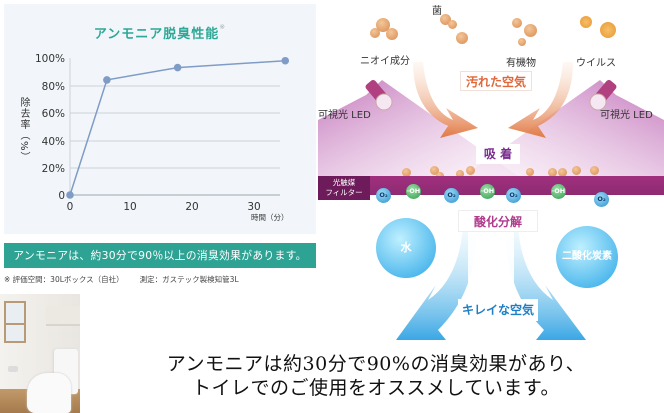  What do you see at coordinates (344, 115) in the screenshot?
I see `led-left-label: 可視光 LED` at bounding box center [344, 115].